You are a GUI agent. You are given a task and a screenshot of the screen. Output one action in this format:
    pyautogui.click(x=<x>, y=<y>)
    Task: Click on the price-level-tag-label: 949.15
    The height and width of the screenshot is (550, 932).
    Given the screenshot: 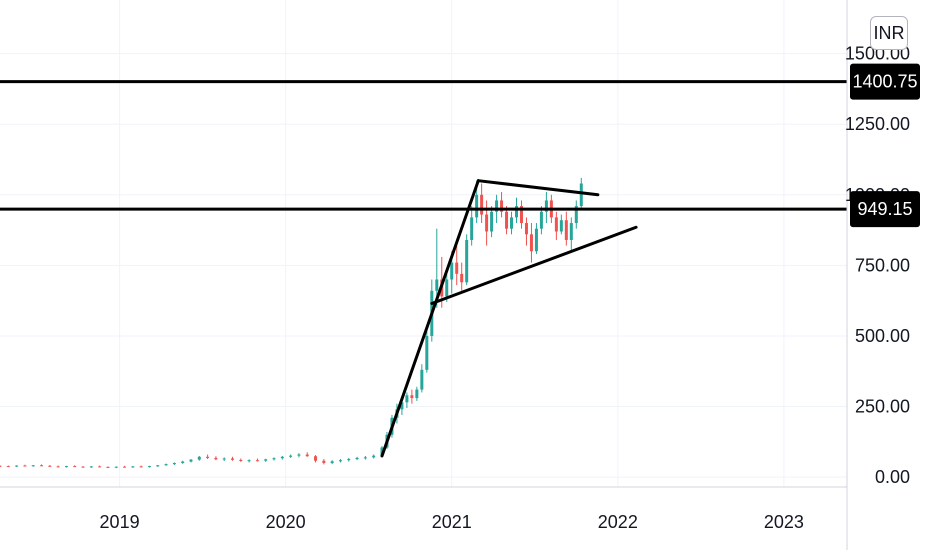 What is the action you would take?
    pyautogui.click(x=884, y=209)
    